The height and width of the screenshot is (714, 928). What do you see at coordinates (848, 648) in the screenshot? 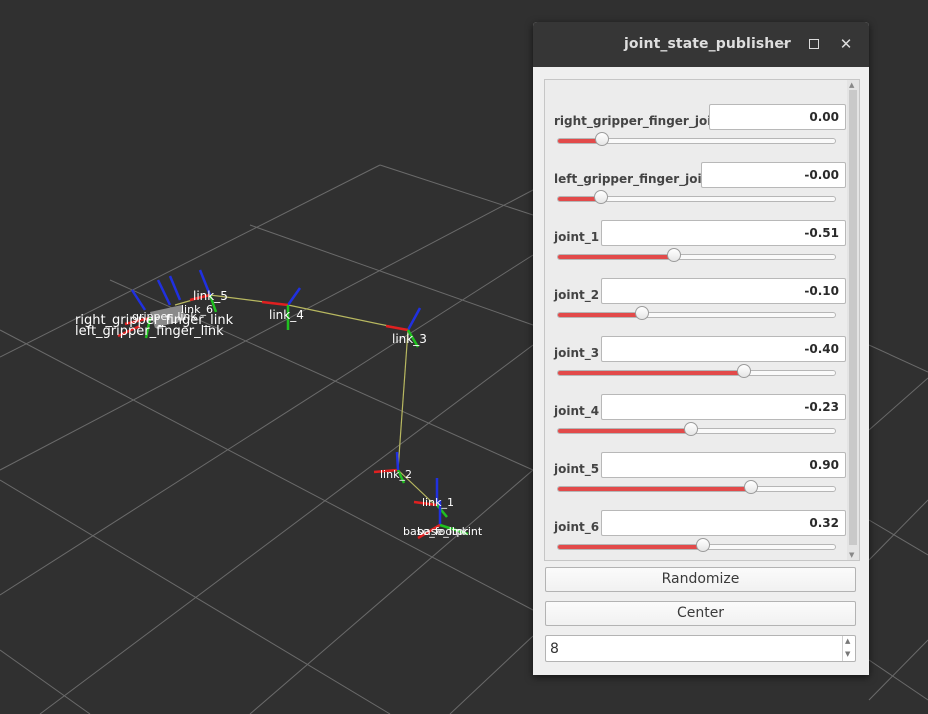
I see `spinbox-arrows: ▲ ▼` at bounding box center [848, 648].